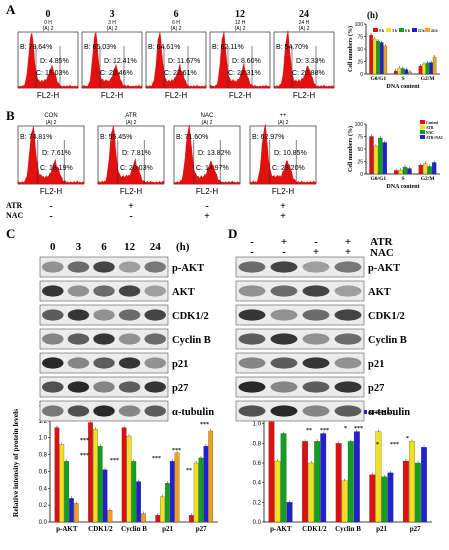  What do you see at coordinates (257, 503) in the screenshot?
I see `y-tick-label: 0.2` at bounding box center [257, 503].